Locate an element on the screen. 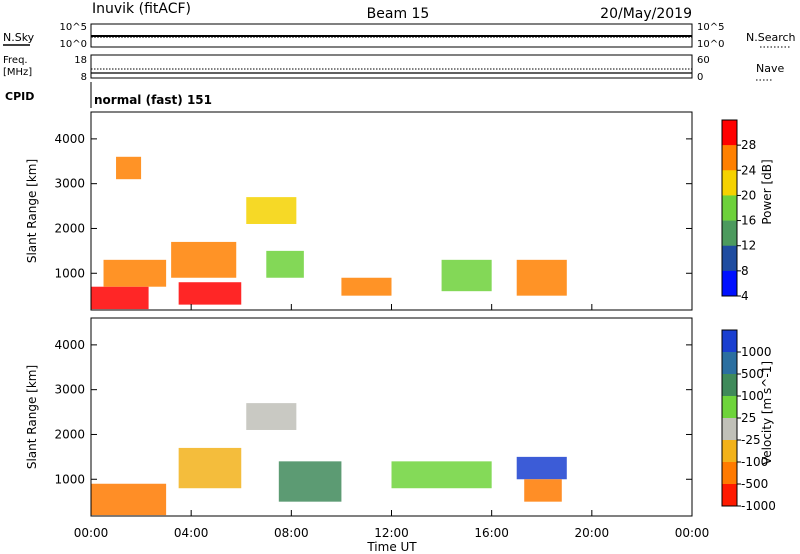 Image resolution: width=800 pixels, height=554 pixels. power-colorbar-tick-label: 12 is located at coordinates (748, 246).